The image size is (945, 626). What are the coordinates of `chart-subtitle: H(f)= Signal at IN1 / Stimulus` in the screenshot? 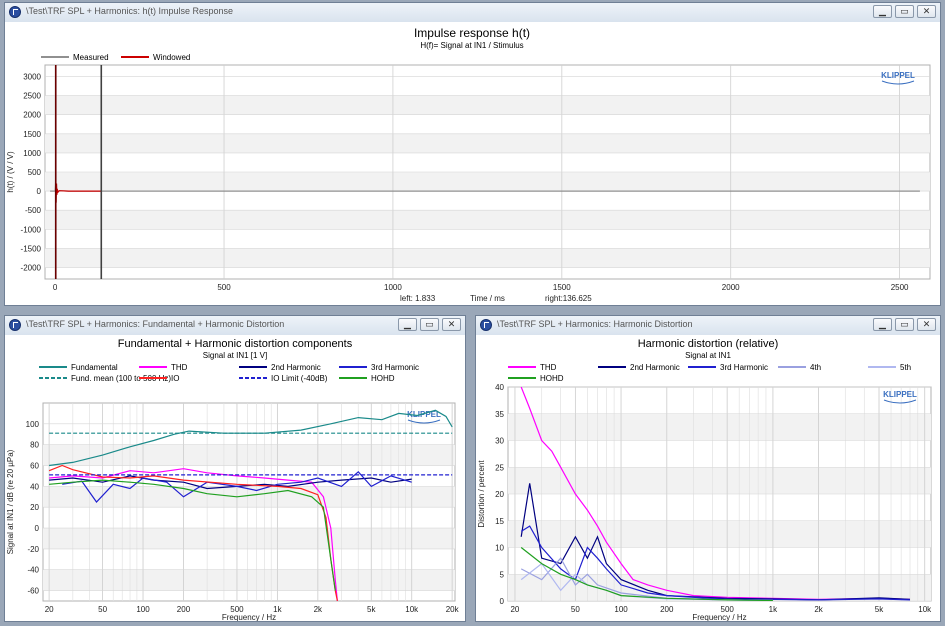 It's located at (471, 45).